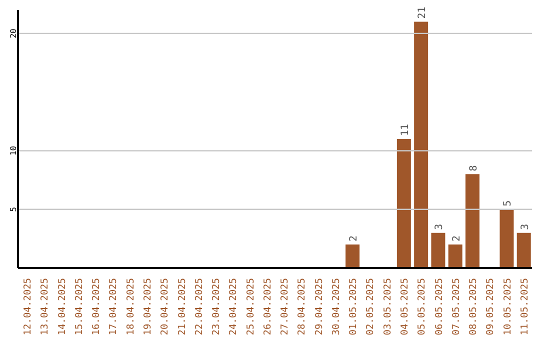  Describe the element at coordinates (439, 307) in the screenshot. I see `x-tick-label: 06.05.2025` at that location.